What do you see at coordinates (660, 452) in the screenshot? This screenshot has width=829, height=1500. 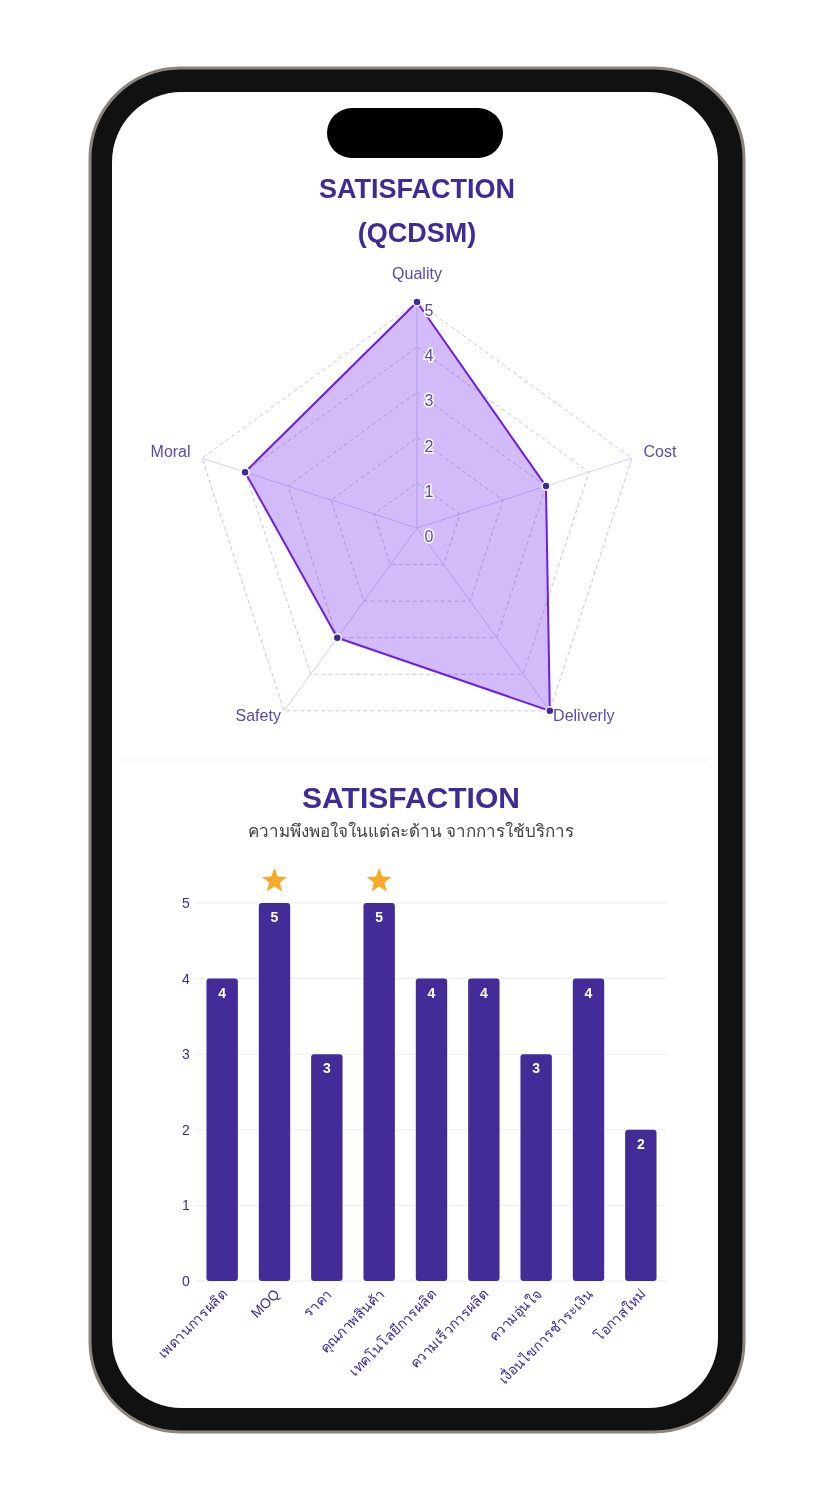 I see `spoke-label: Cost` at bounding box center [660, 452].